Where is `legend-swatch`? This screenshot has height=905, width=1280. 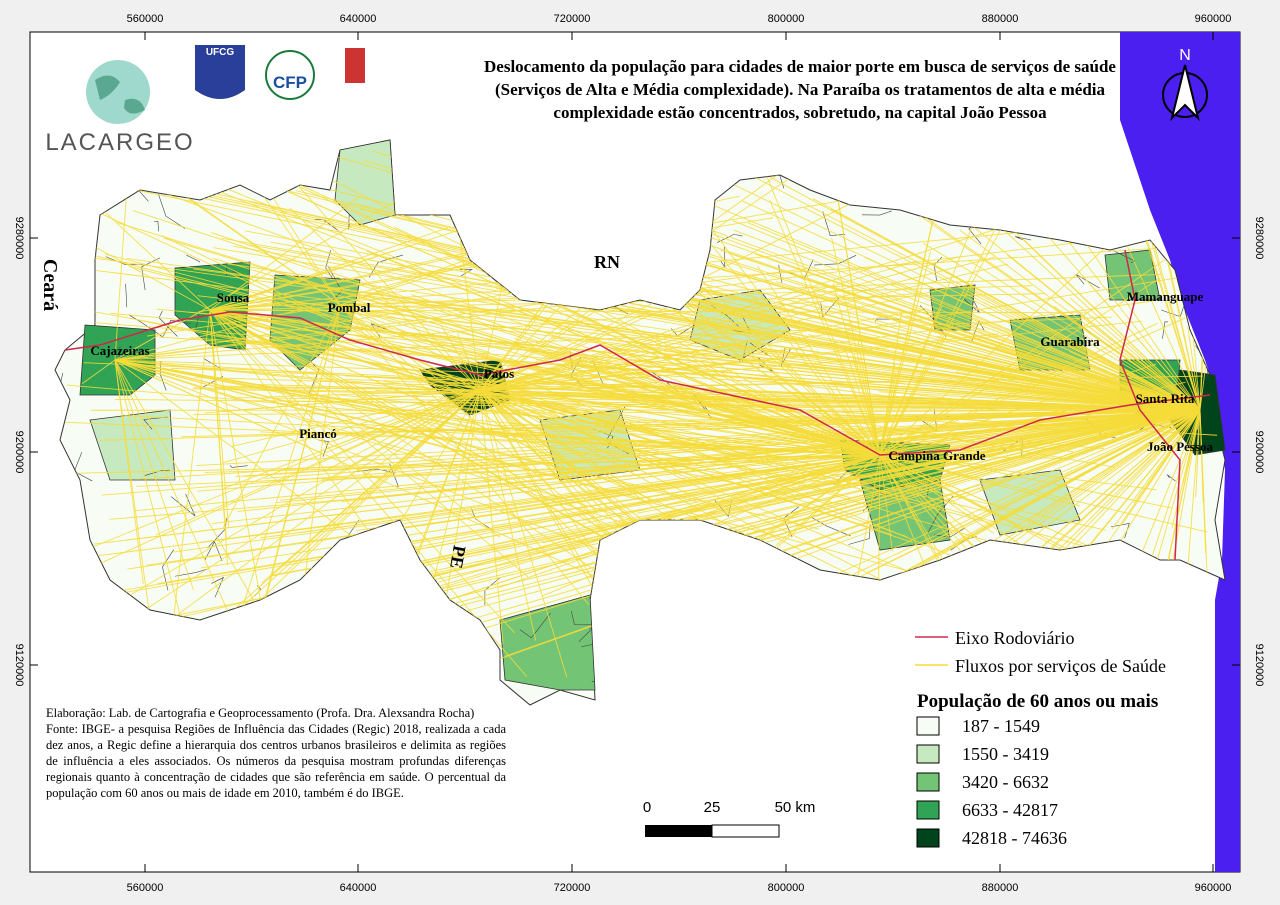 legend-swatch is located at coordinates (928, 782).